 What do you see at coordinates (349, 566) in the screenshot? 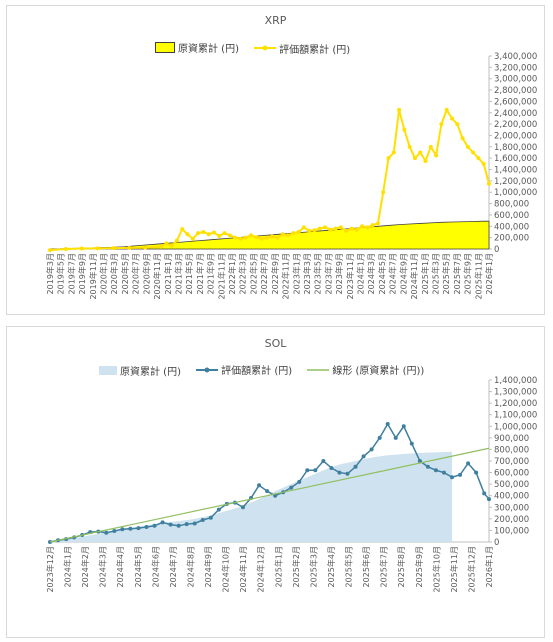
I see `sol-x-tick-label: 2025年5月` at bounding box center [349, 566].